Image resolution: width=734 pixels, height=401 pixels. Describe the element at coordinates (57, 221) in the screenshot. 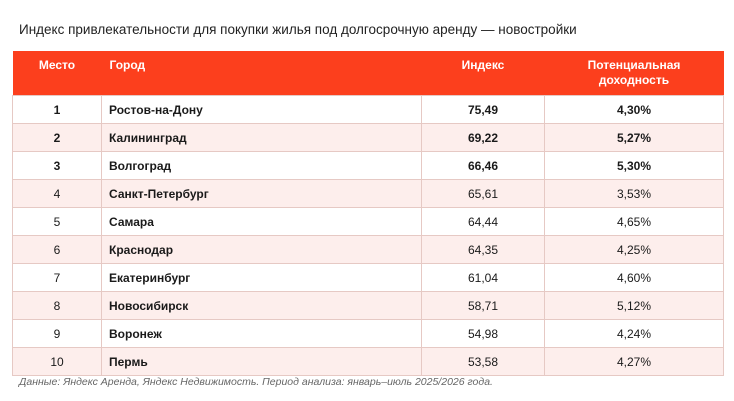

I see `cell-place: 5` at that location.